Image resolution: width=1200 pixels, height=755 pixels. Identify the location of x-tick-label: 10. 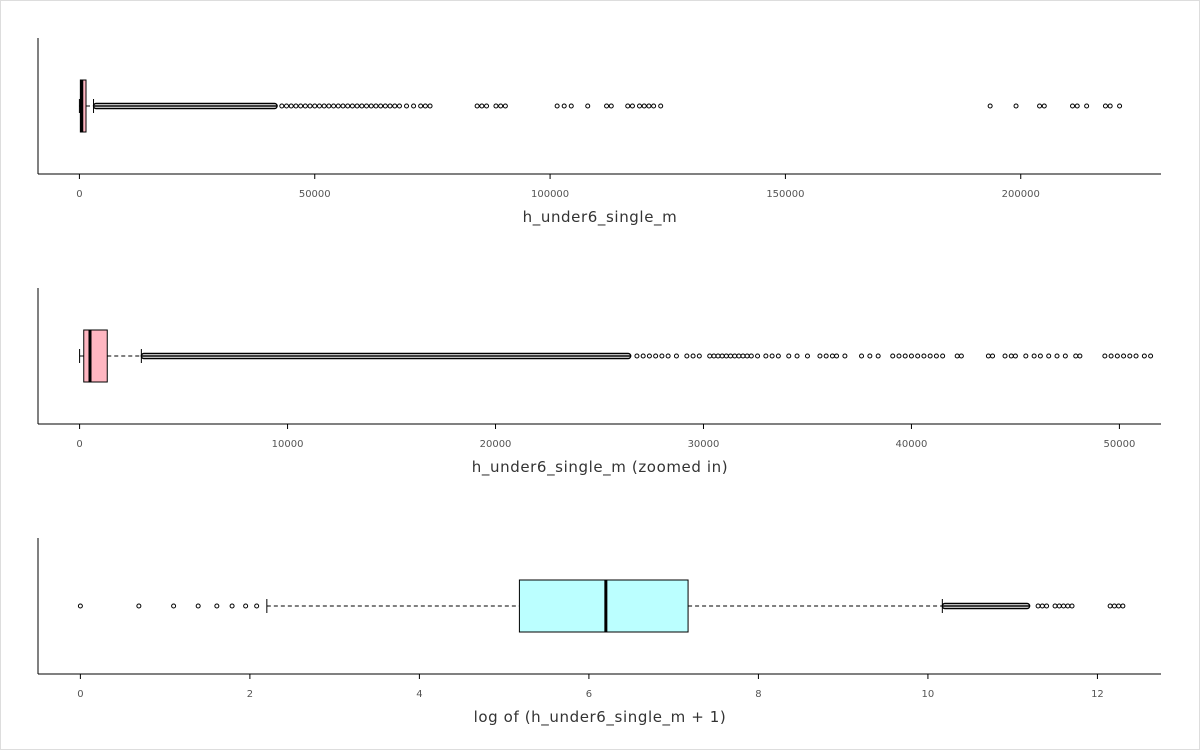
(928, 694).